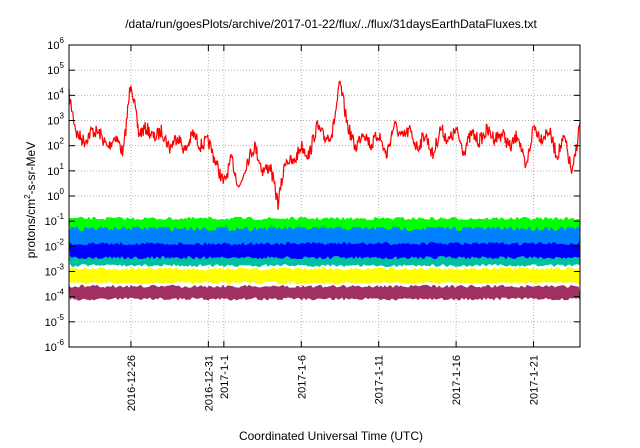 This screenshot has height=448, width=640. I want to click on y-tick-label: 10⁻¹, so click(55, 220).